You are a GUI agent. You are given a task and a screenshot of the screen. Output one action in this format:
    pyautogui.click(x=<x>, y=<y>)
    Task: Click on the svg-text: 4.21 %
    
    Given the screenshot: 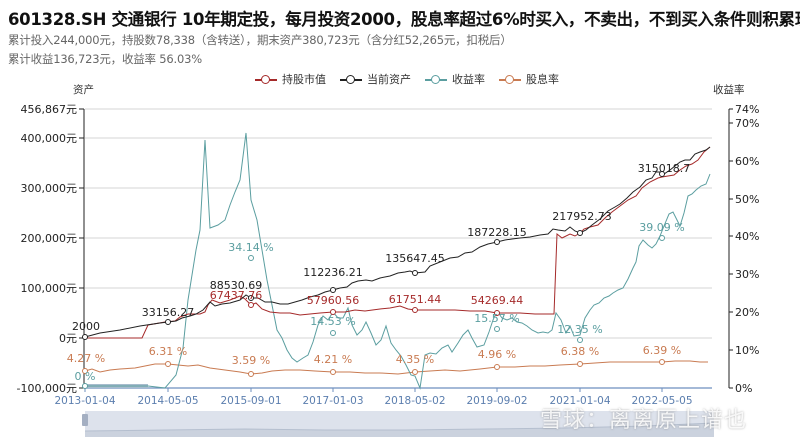 What is the action you would take?
    pyautogui.click(x=333, y=359)
    